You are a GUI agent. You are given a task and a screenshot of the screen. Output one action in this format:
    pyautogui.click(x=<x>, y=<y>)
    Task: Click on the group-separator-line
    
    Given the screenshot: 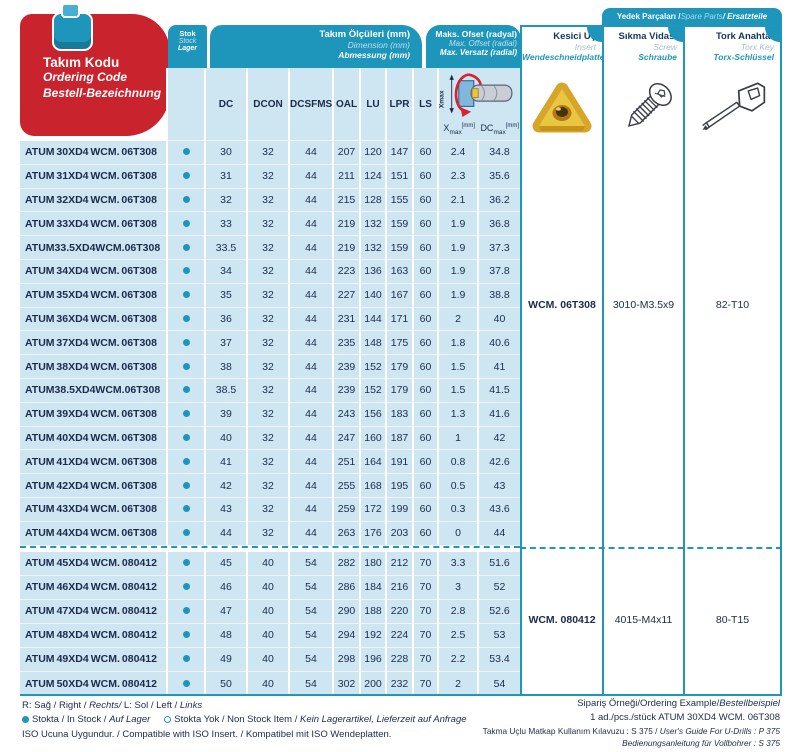 What is the action you would take?
    pyautogui.click(x=270, y=548)
    